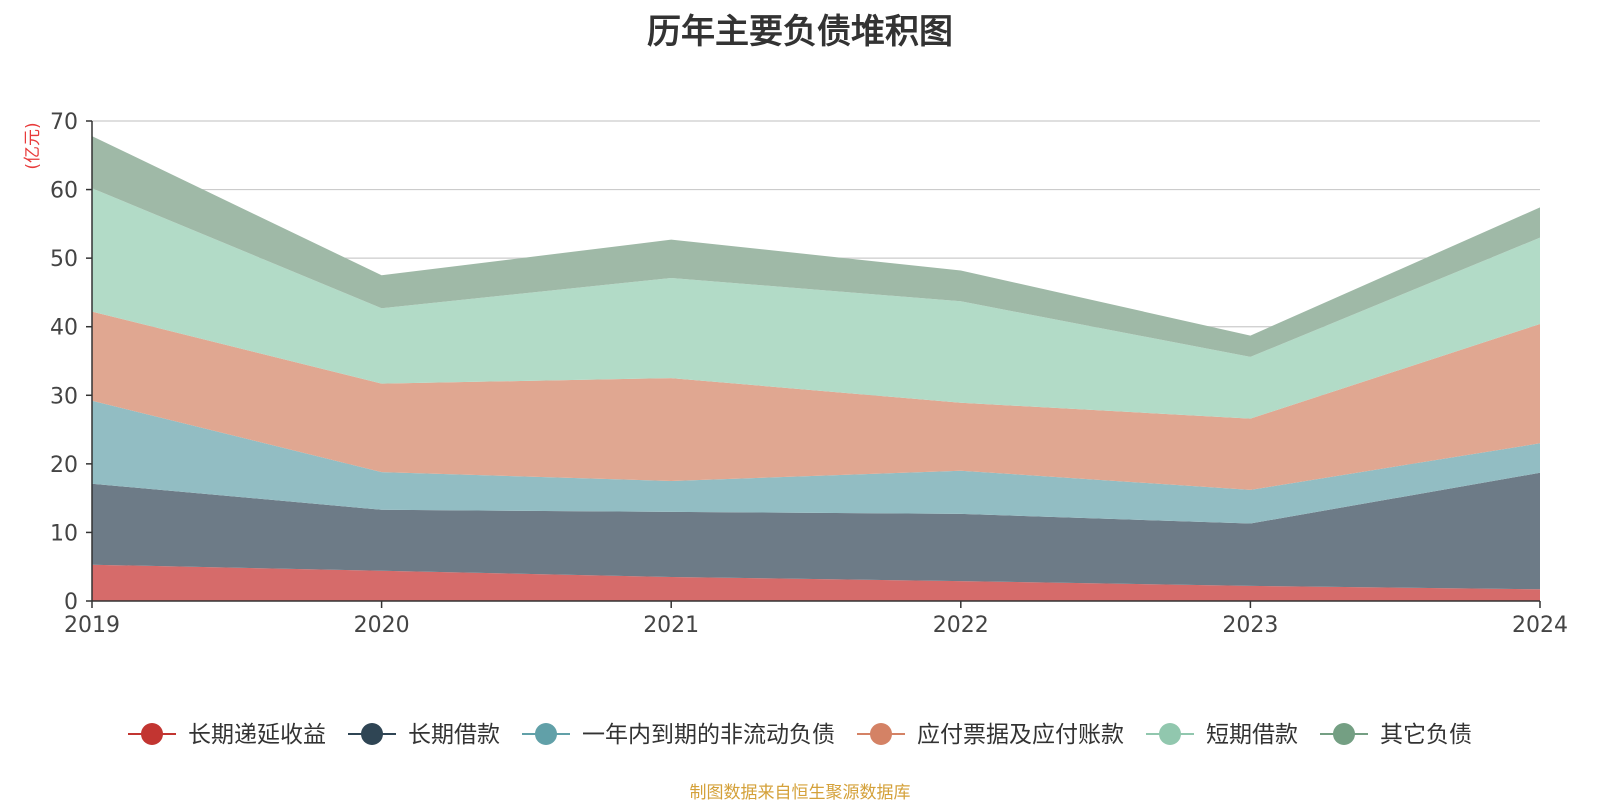  What do you see at coordinates (1540, 625) in the screenshot?
I see `x-tick-label: 2024` at bounding box center [1540, 625].